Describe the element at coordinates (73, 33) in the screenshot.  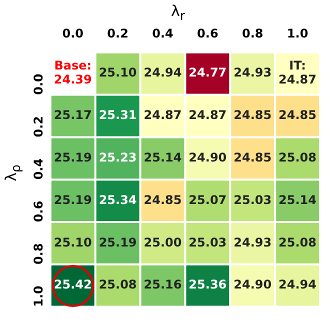
I see `x-tick-label: 0.0` at that location.